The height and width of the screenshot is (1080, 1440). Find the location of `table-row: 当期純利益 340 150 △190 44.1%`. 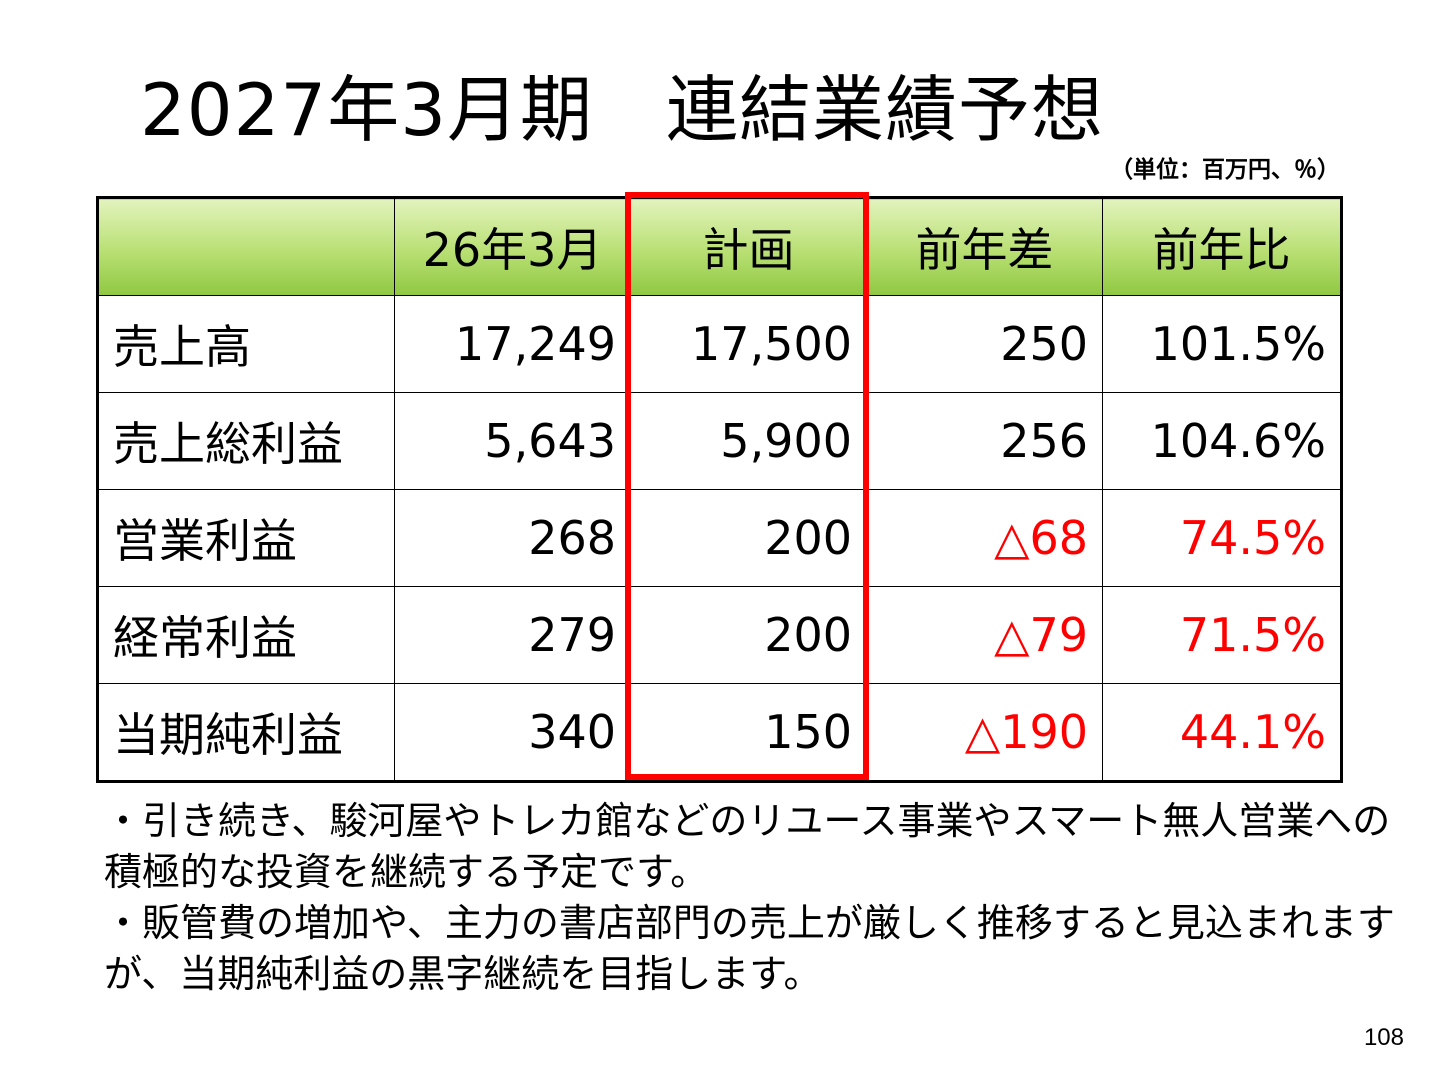

table-row: 当期純利益 340 150 △190 44.1% is located at coordinates (719, 732).